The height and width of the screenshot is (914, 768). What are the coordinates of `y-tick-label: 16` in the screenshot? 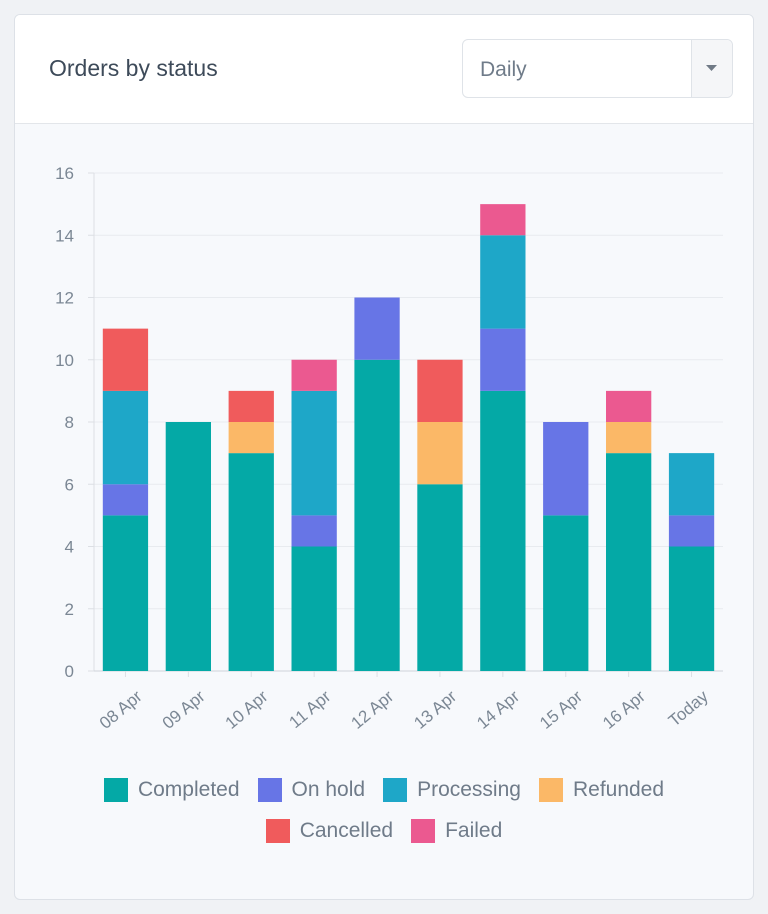 It's located at (64, 173).